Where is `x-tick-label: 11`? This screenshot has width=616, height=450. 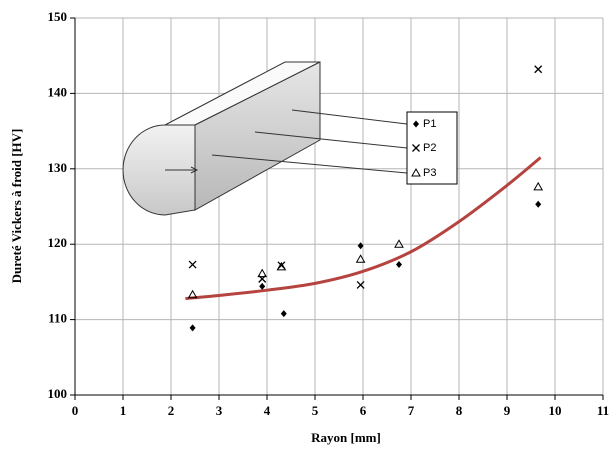
x-tick-label: 11 is located at coordinates (603, 410).